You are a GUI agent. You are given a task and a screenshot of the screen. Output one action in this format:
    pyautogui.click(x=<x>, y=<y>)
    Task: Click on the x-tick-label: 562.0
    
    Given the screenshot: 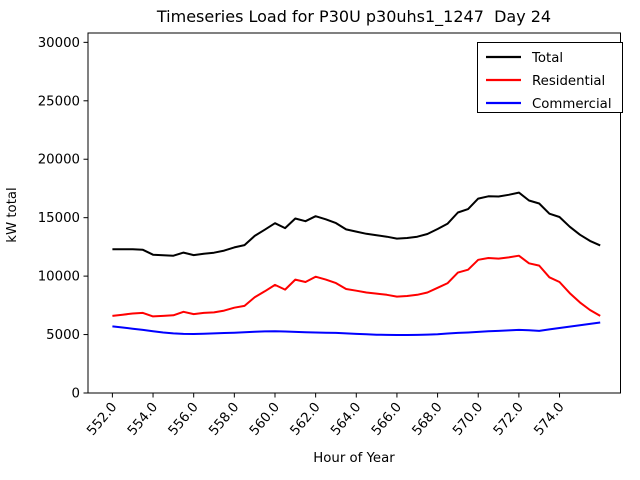 What is the action you would take?
    pyautogui.click(x=306, y=419)
    